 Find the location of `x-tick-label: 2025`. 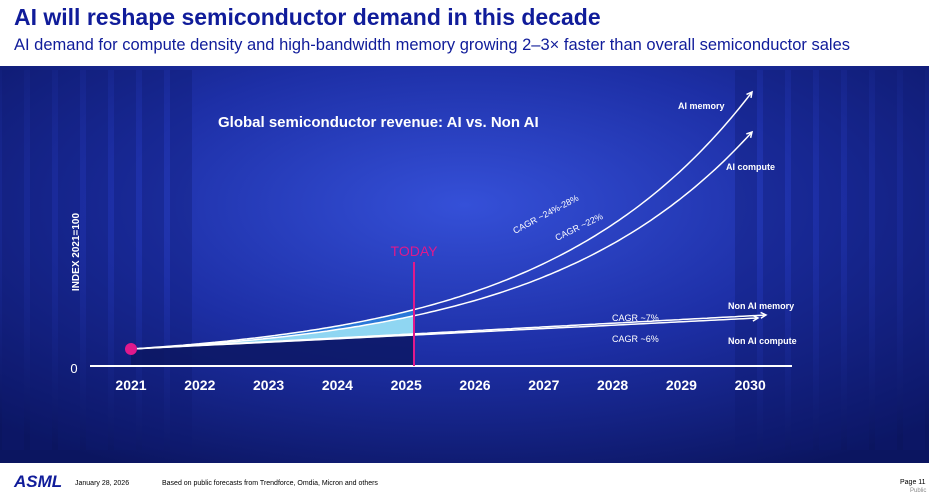

x-tick-label: 2025 is located at coordinates (406, 385).